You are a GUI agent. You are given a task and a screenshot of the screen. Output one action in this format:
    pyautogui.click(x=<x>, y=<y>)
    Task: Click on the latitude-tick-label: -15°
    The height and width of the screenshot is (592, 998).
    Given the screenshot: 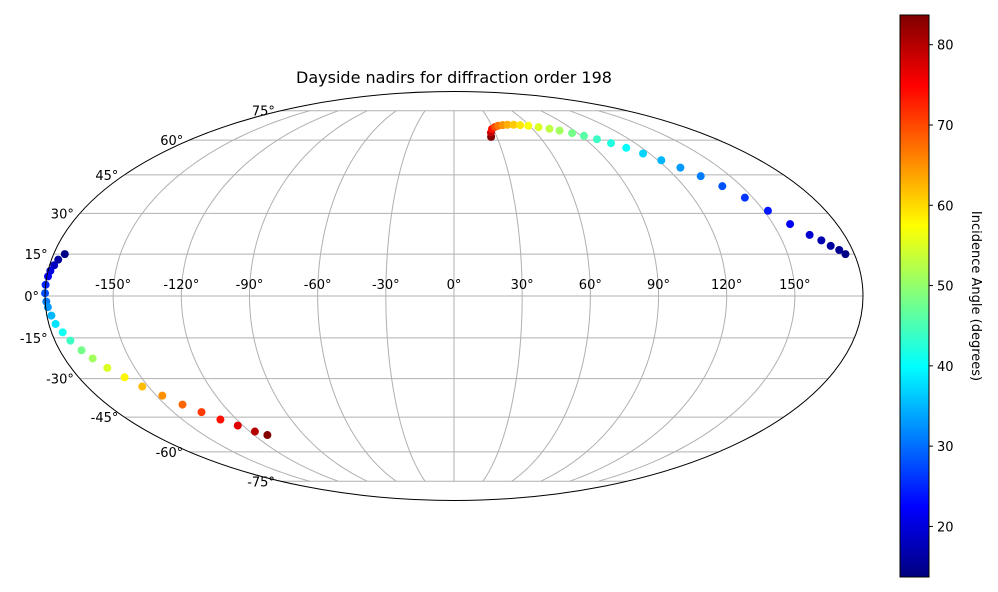 What is the action you would take?
    pyautogui.click(x=34, y=339)
    